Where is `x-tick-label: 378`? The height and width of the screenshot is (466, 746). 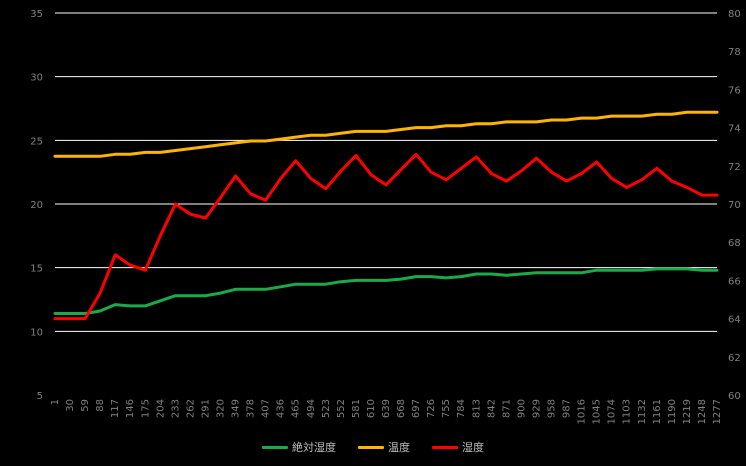
x-tick-label: 378 is located at coordinates (251, 408).